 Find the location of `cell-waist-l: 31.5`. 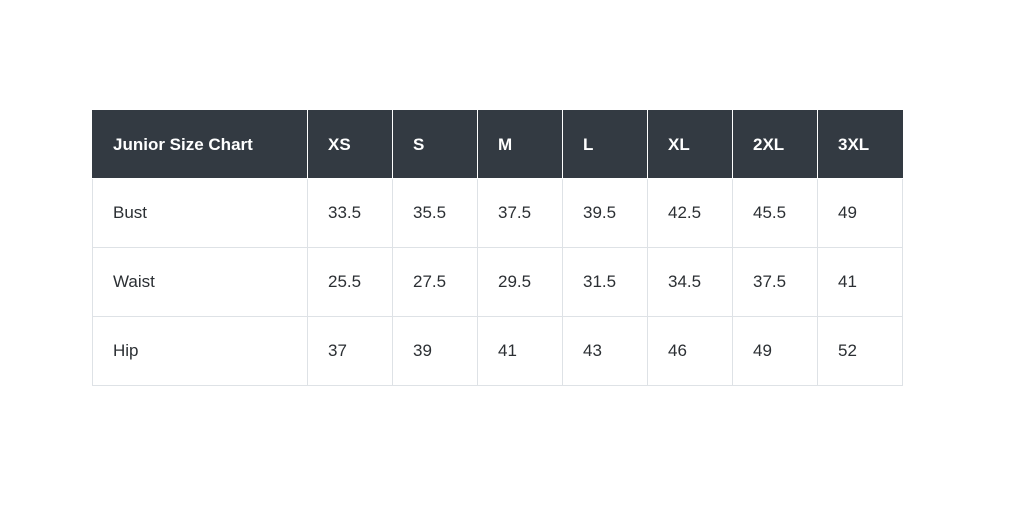

cell-waist-l: 31.5 is located at coordinates (605, 282).